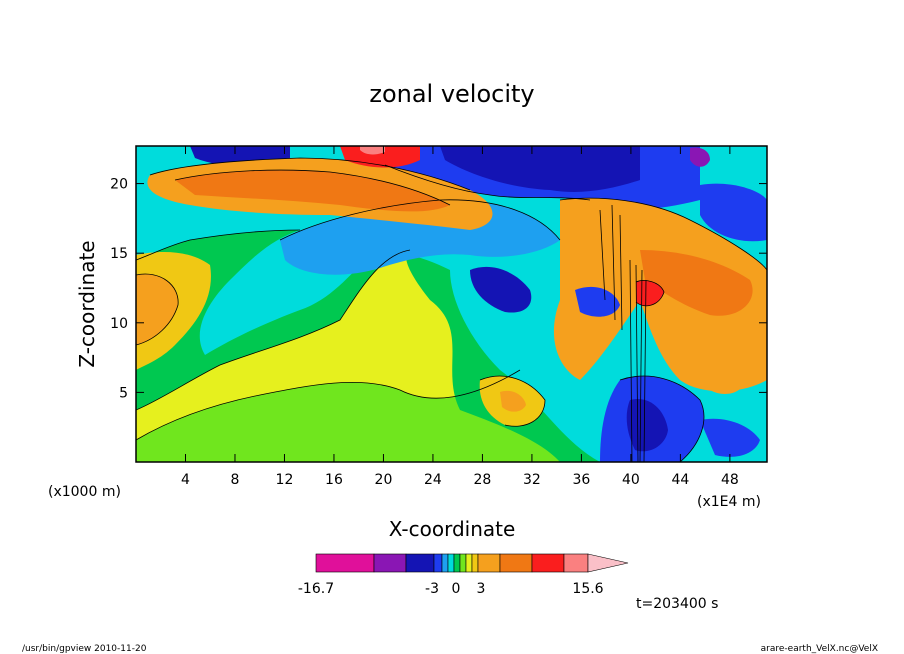 This screenshot has height=654, width=904. What do you see at coordinates (513, 401) in the screenshot?
I see `region-orange-eddy` at bounding box center [513, 401].